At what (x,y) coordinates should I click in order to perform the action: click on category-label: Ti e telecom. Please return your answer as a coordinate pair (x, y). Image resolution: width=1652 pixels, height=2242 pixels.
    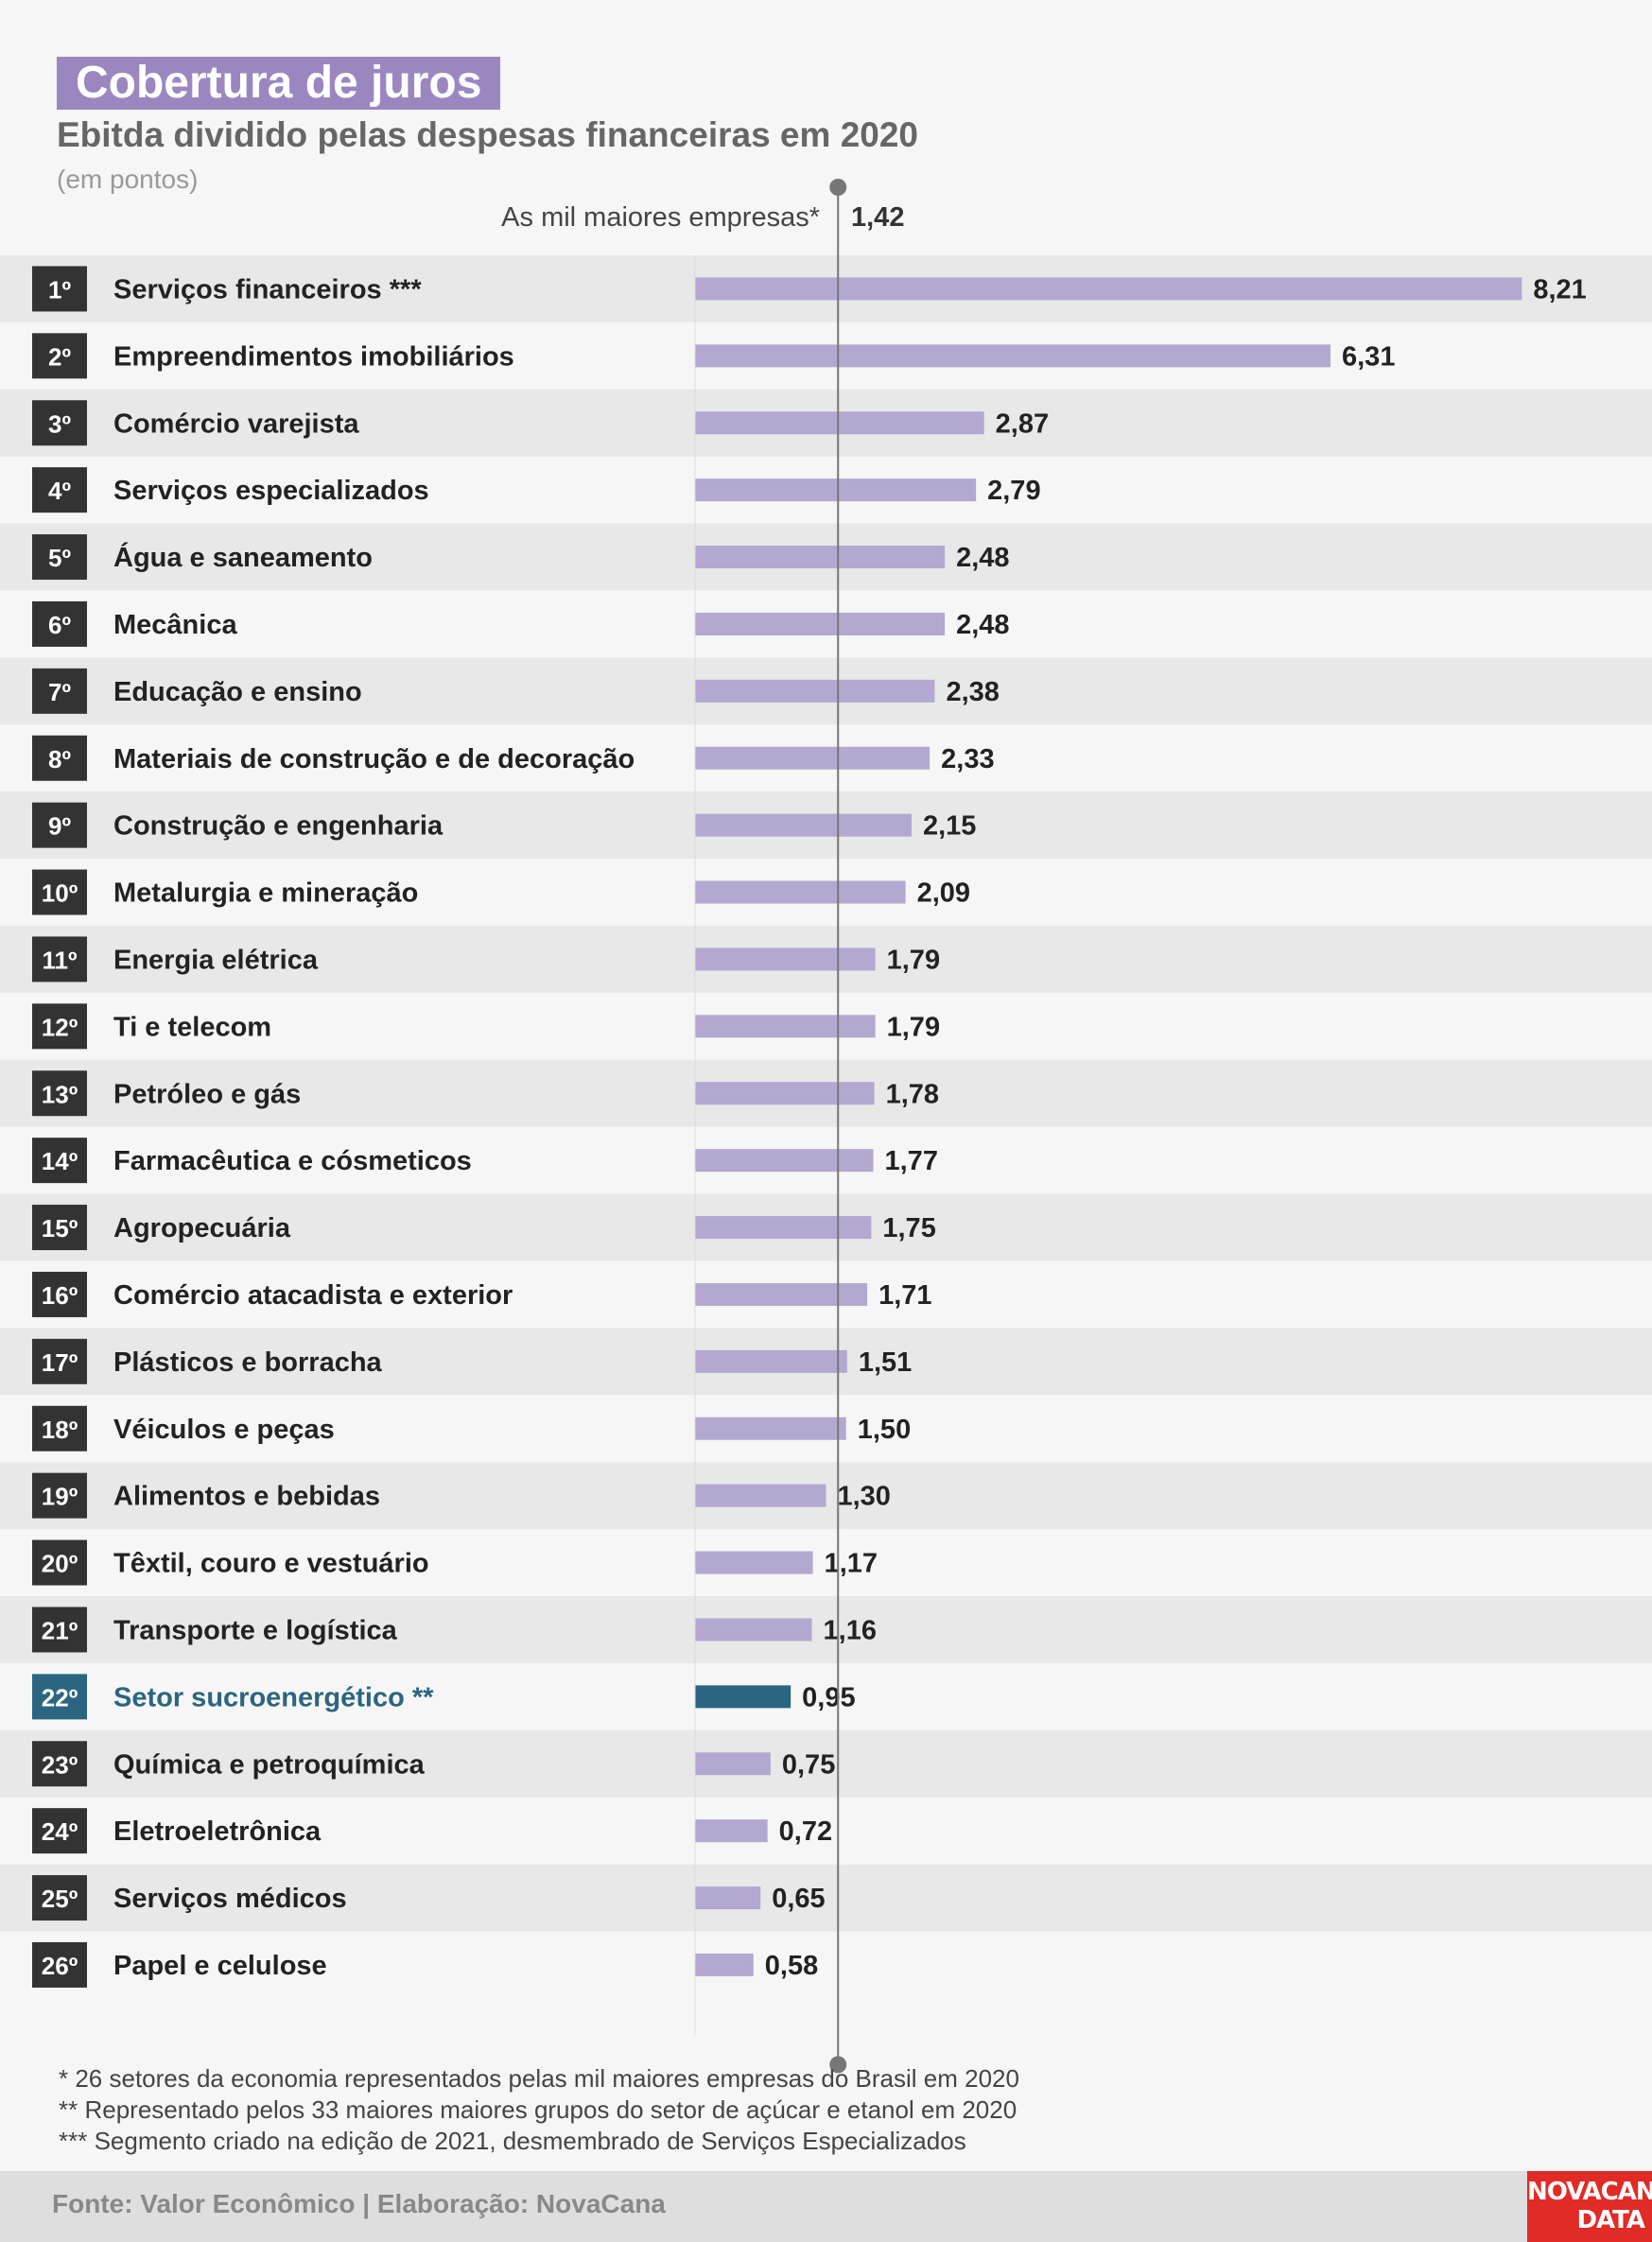
    Looking at the image, I should click on (192, 1027).